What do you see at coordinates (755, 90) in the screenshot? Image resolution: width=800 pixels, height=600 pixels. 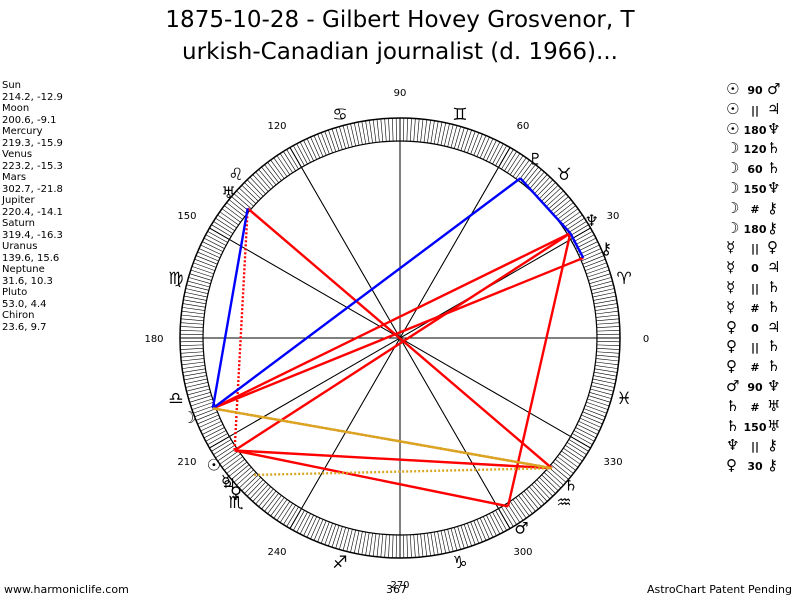 I see `aspect-type: 90` at bounding box center [755, 90].